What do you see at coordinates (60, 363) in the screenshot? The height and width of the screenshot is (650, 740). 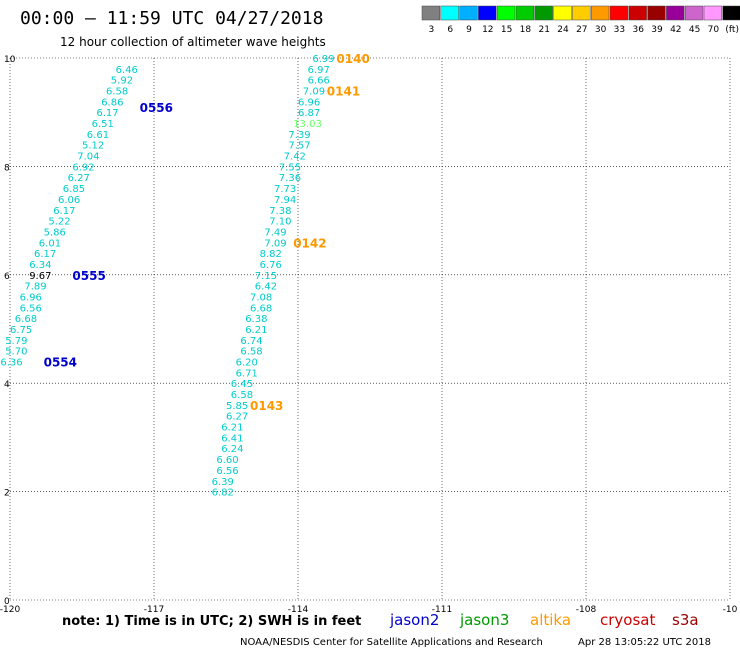 I see `time-label: 0554` at bounding box center [60, 363].